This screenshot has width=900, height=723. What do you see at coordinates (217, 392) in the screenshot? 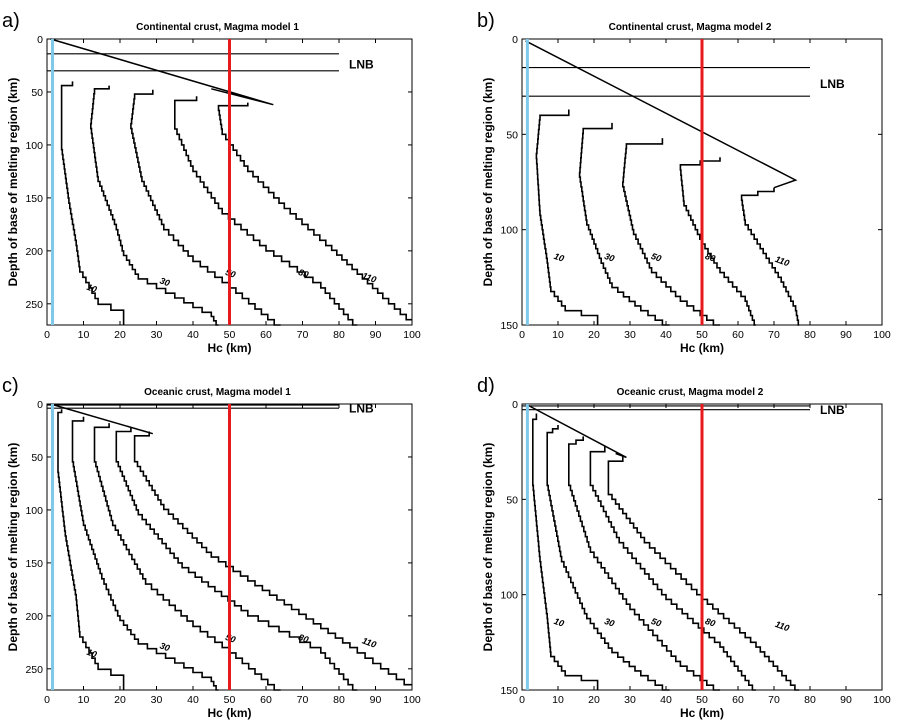
I see `chart-title: Oceanic crust, Magma model 1` at bounding box center [217, 392].